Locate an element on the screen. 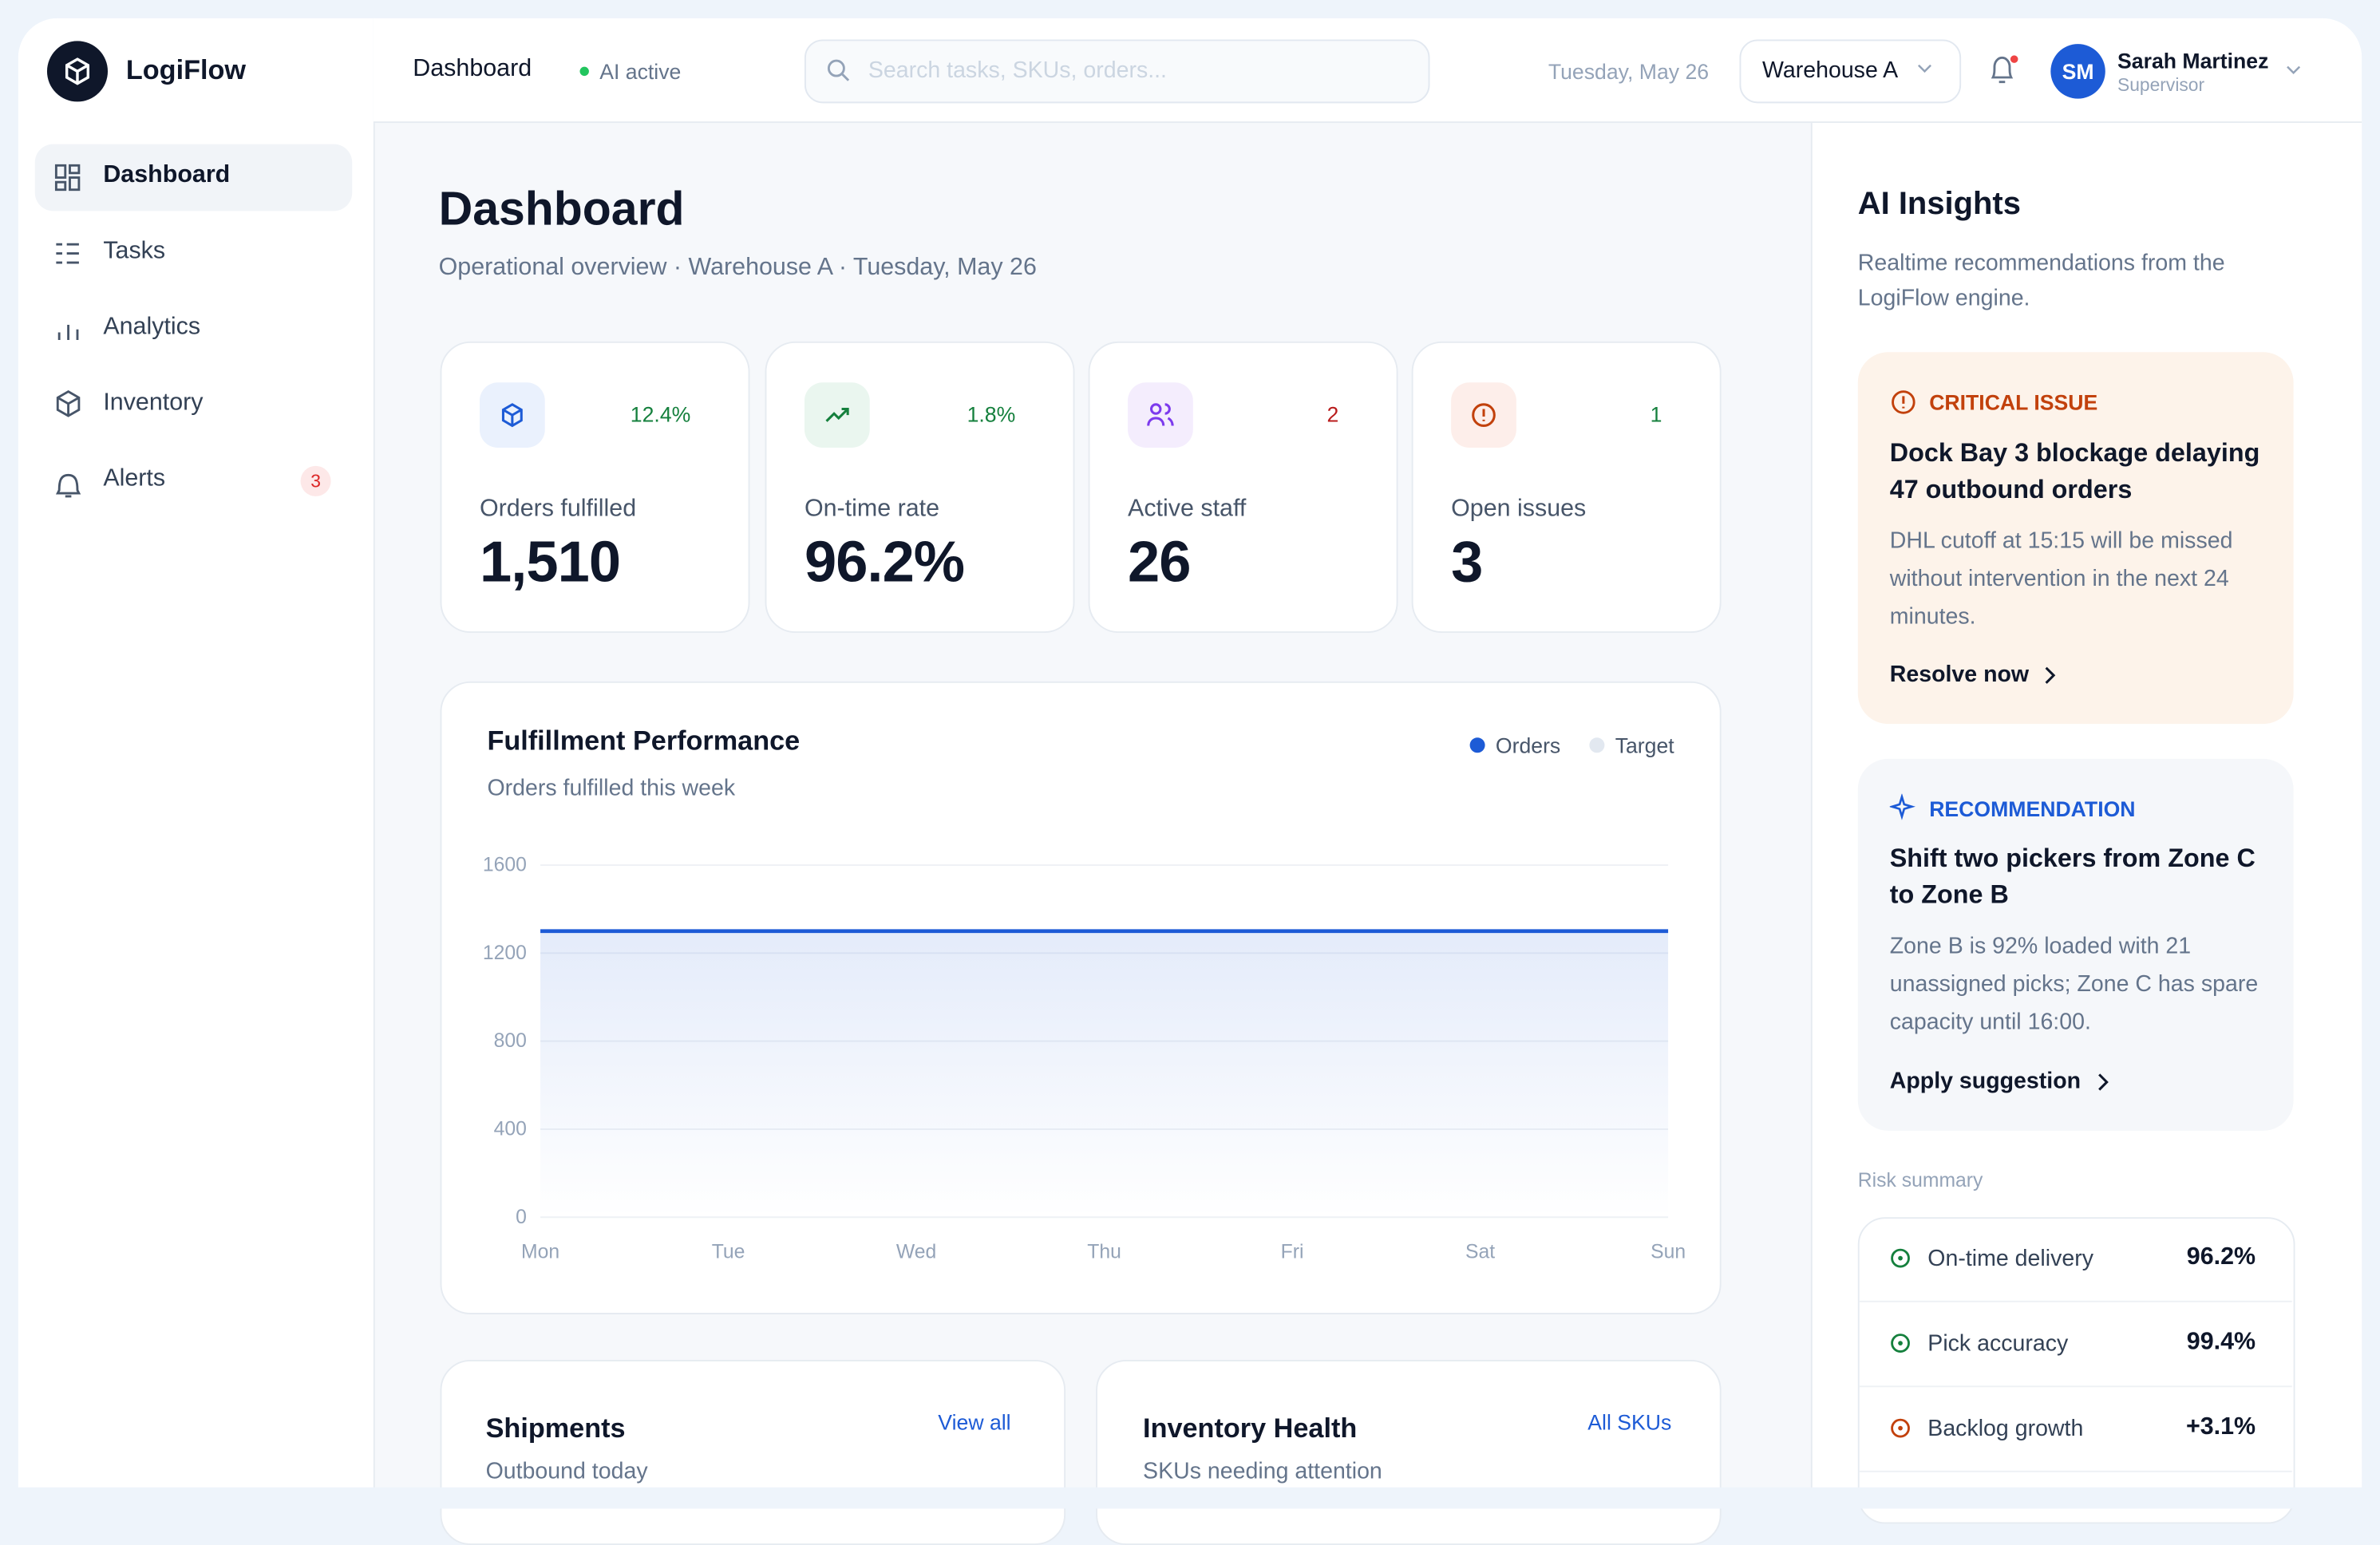 This screenshot has height=1545, width=2380. legend-label: Orders is located at coordinates (1528, 745).